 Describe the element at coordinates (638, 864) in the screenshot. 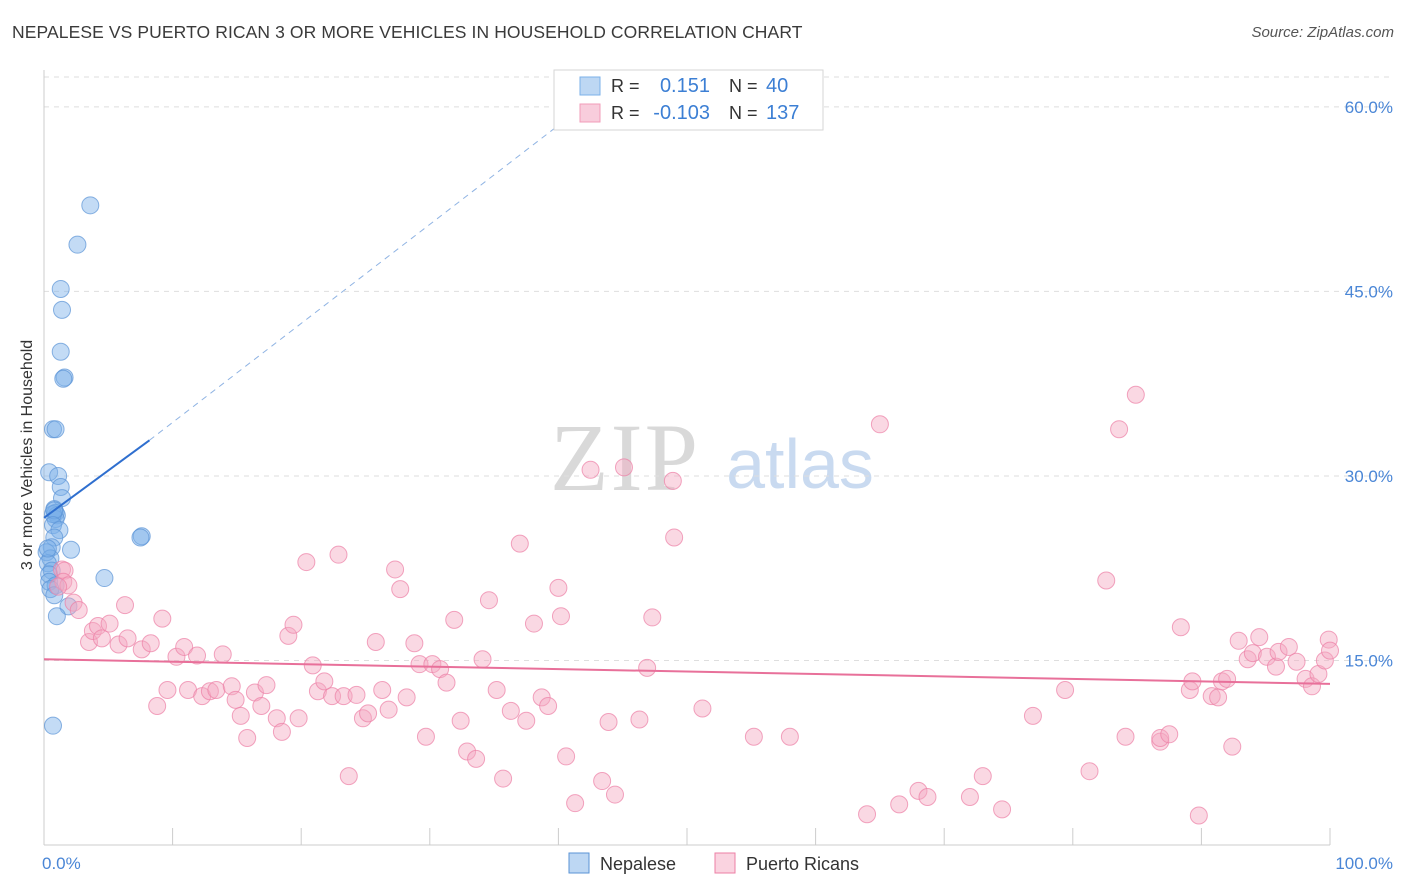

I see `legend-label: Nepalese` at that location.